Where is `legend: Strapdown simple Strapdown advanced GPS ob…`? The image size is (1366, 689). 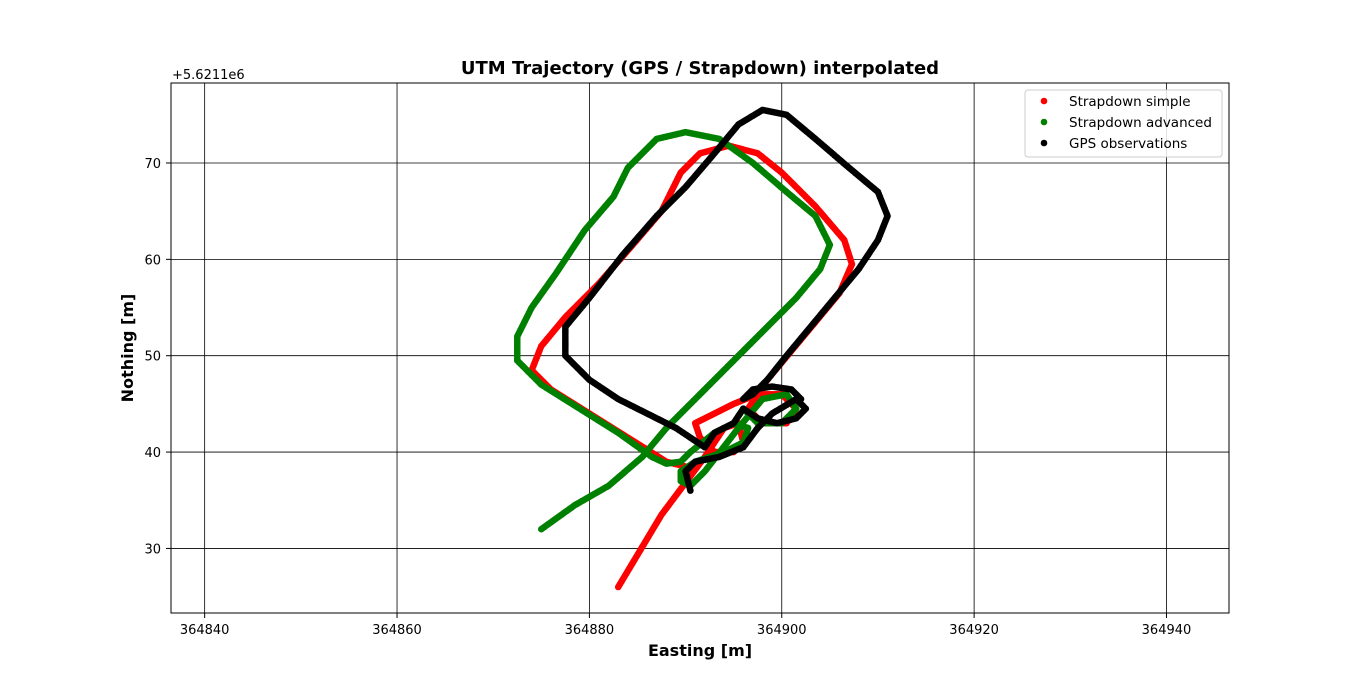
legend: Strapdown simple Strapdown advanced GPS ob… is located at coordinates (1123, 123).